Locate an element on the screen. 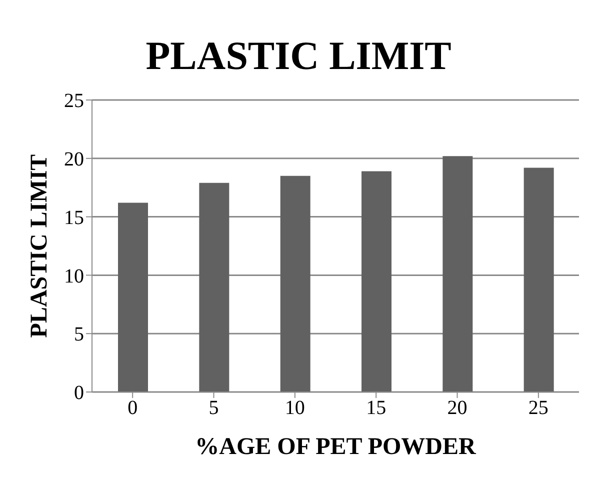  y-tick-label: 10 is located at coordinates (74, 276).